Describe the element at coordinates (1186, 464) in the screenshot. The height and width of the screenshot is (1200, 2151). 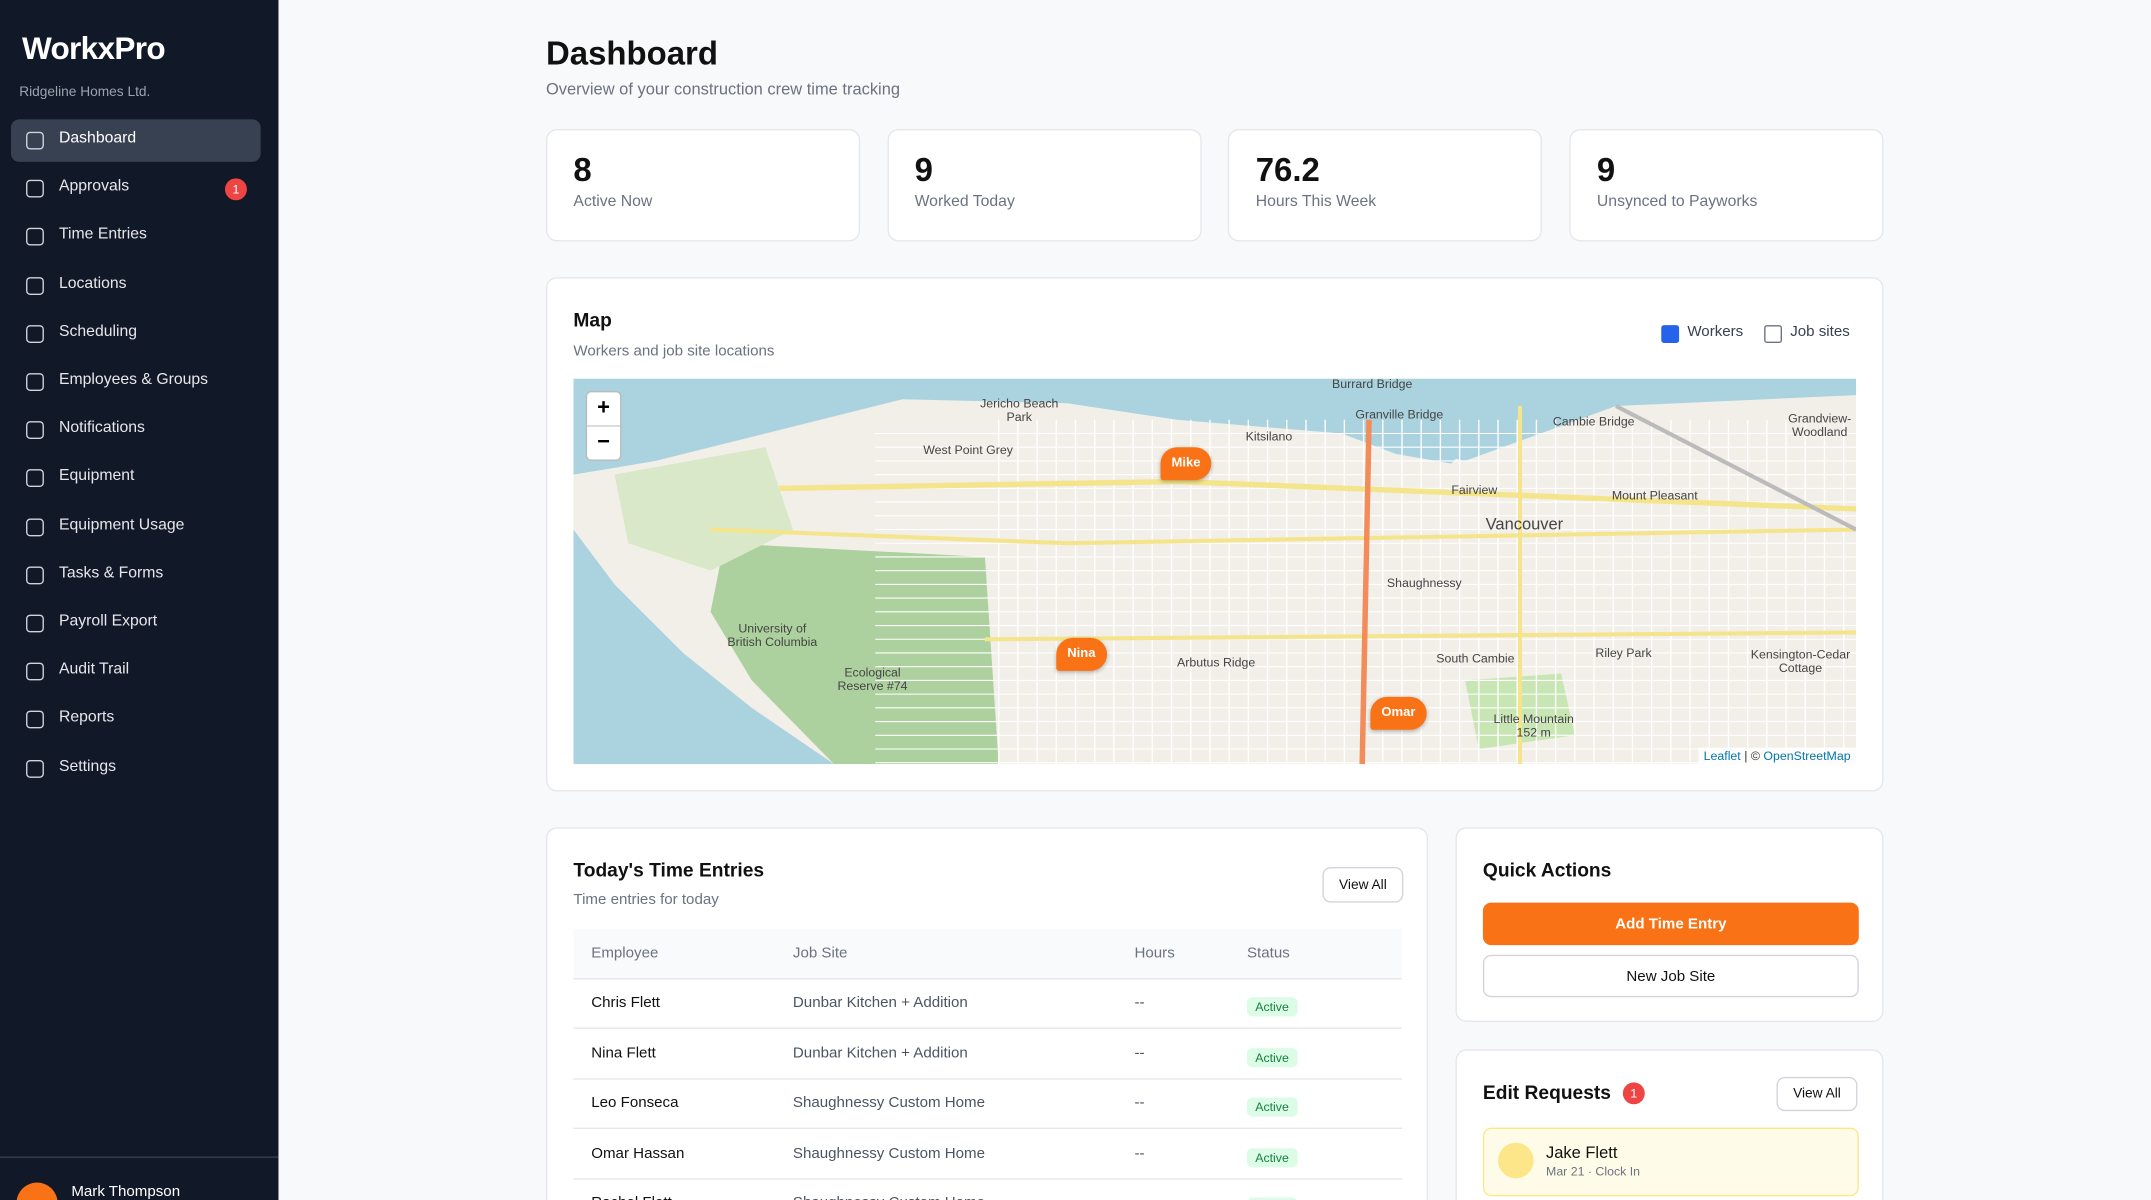
I see `worker-marker: Mike` at that location.